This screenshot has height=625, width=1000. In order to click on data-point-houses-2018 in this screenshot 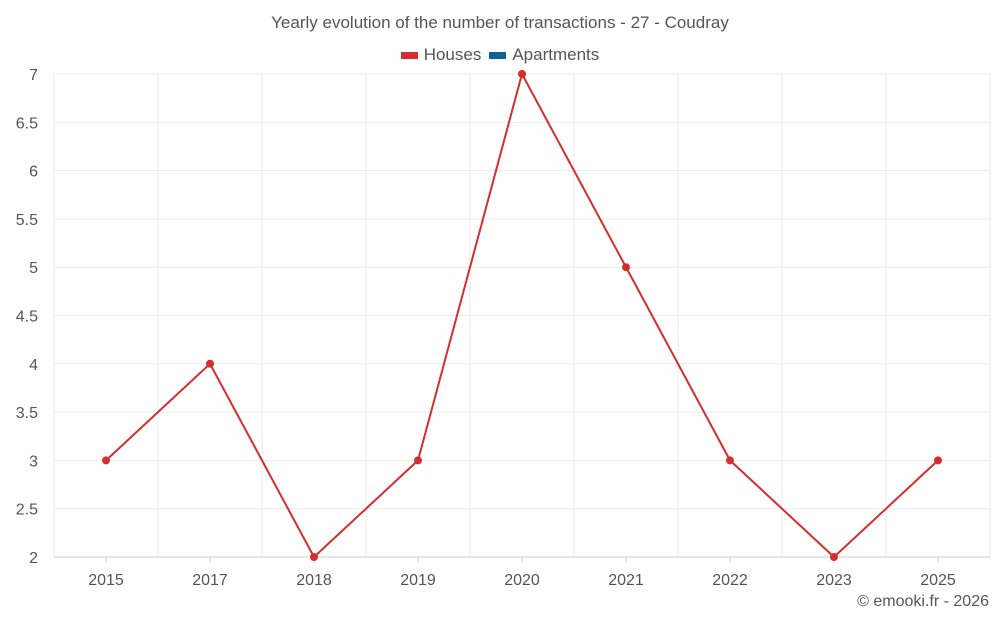, I will do `click(314, 557)`.